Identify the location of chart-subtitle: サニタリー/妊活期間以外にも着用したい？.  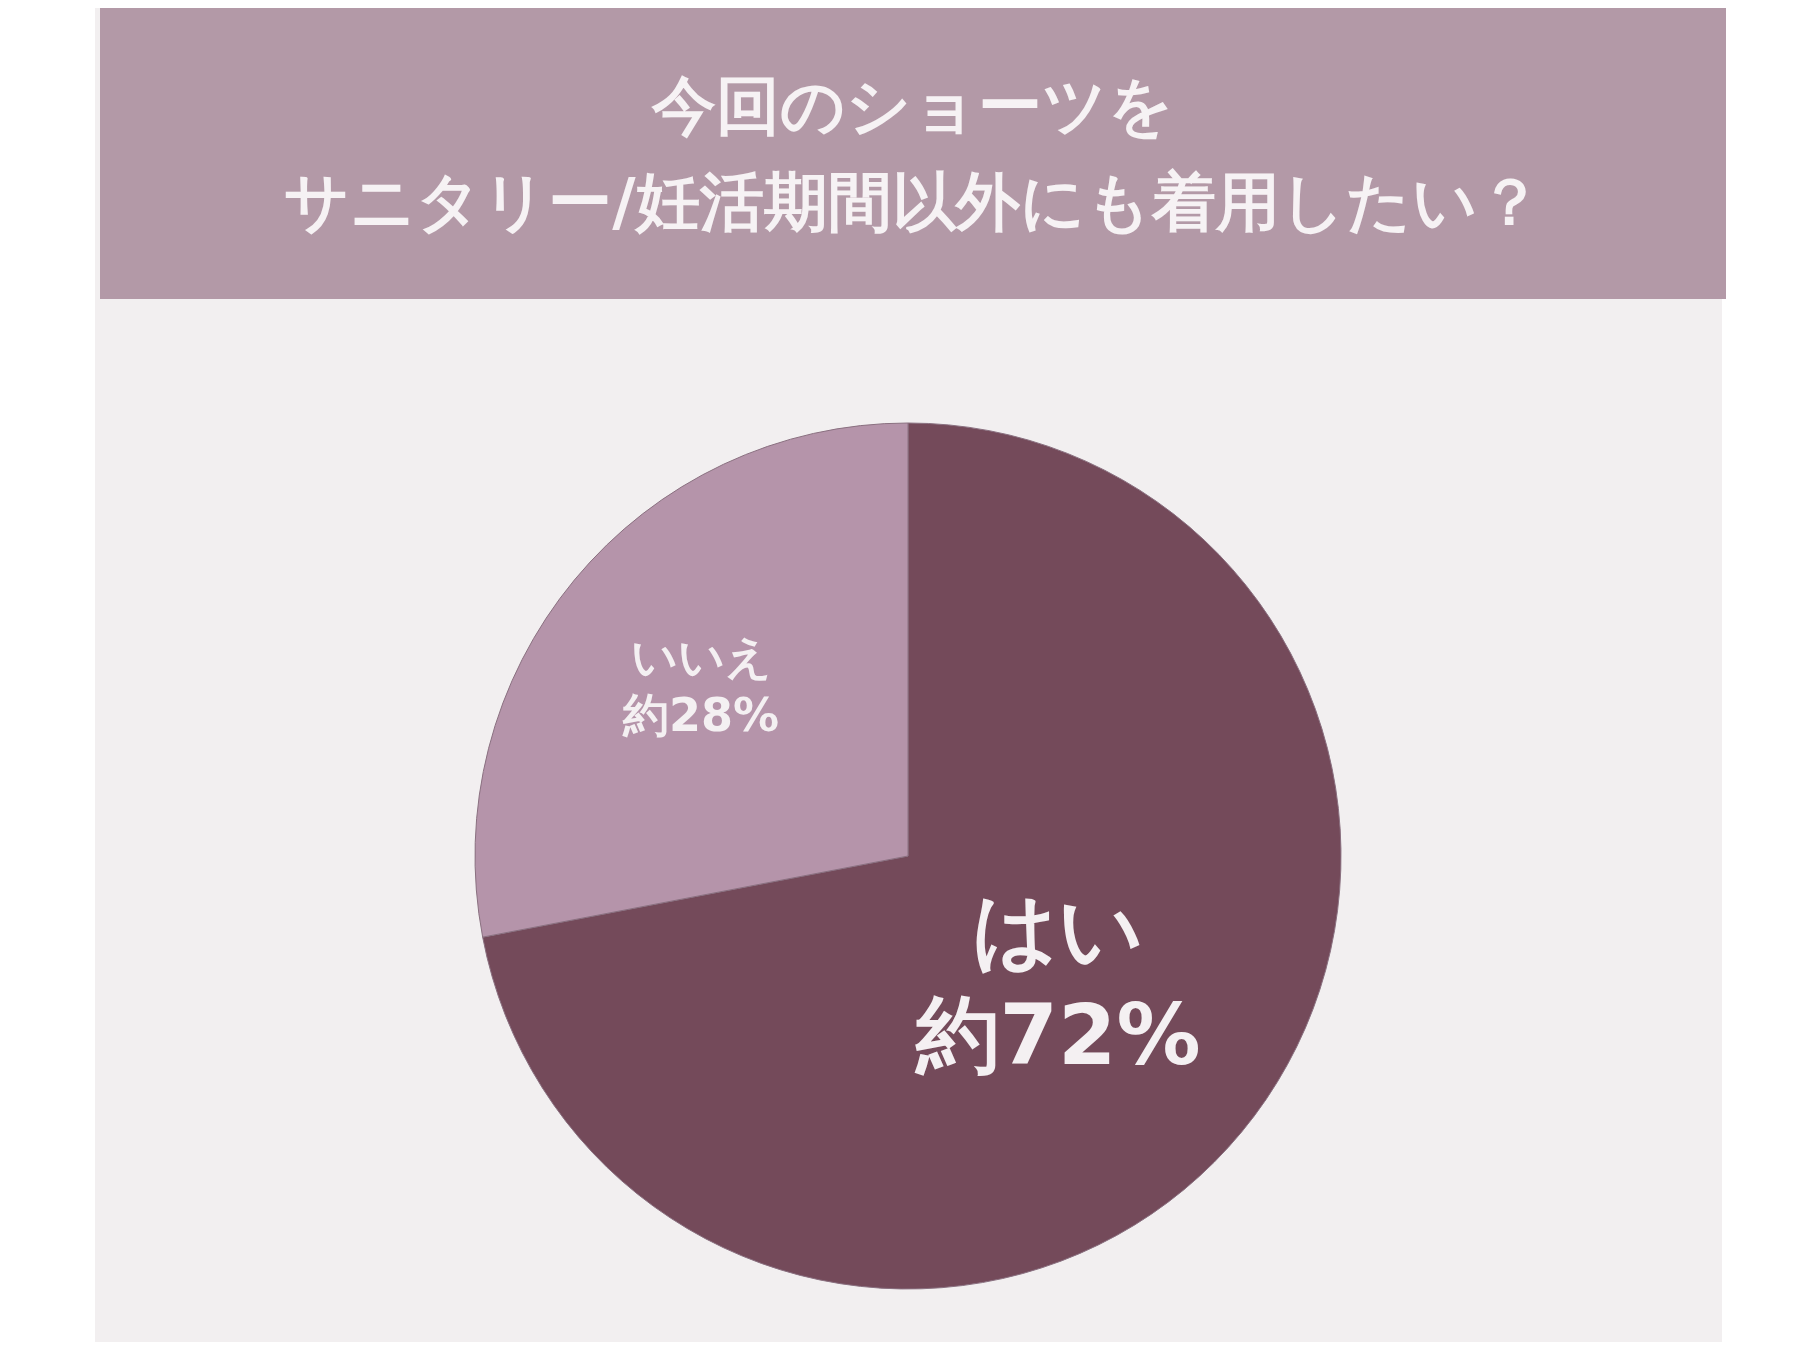
(913, 202).